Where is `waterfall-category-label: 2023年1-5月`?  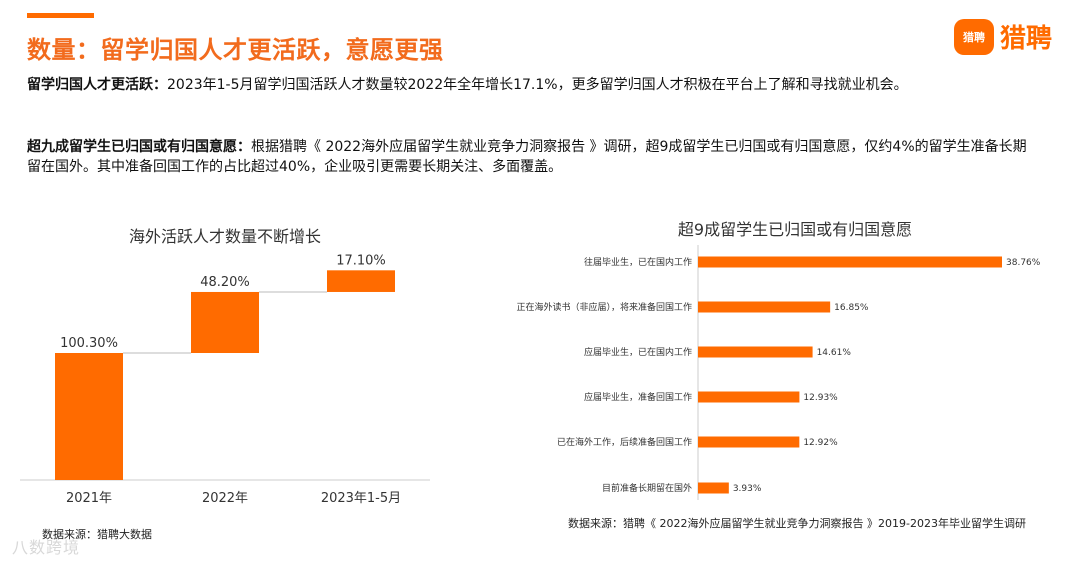
waterfall-category-label: 2023年1-5月 is located at coordinates (361, 498).